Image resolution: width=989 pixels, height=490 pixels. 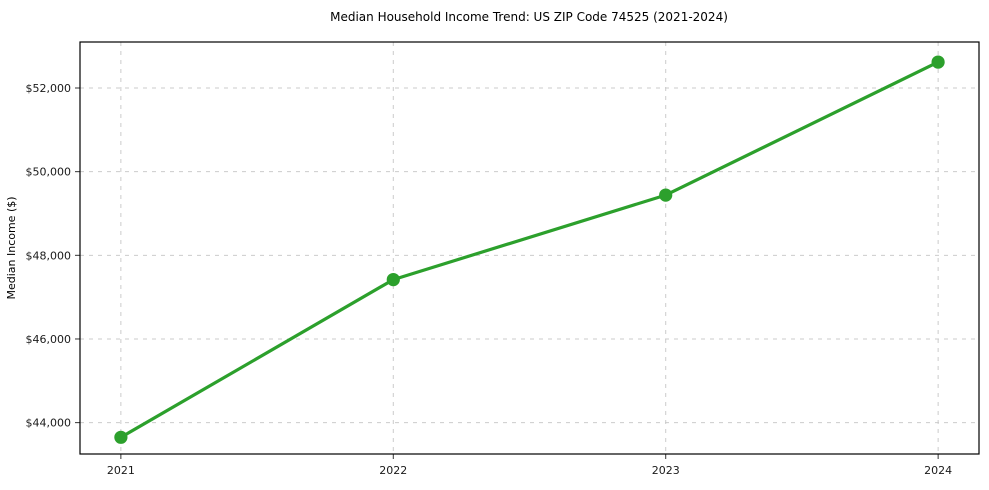 I want to click on y-tick-label: $44,000, so click(x=49, y=423).